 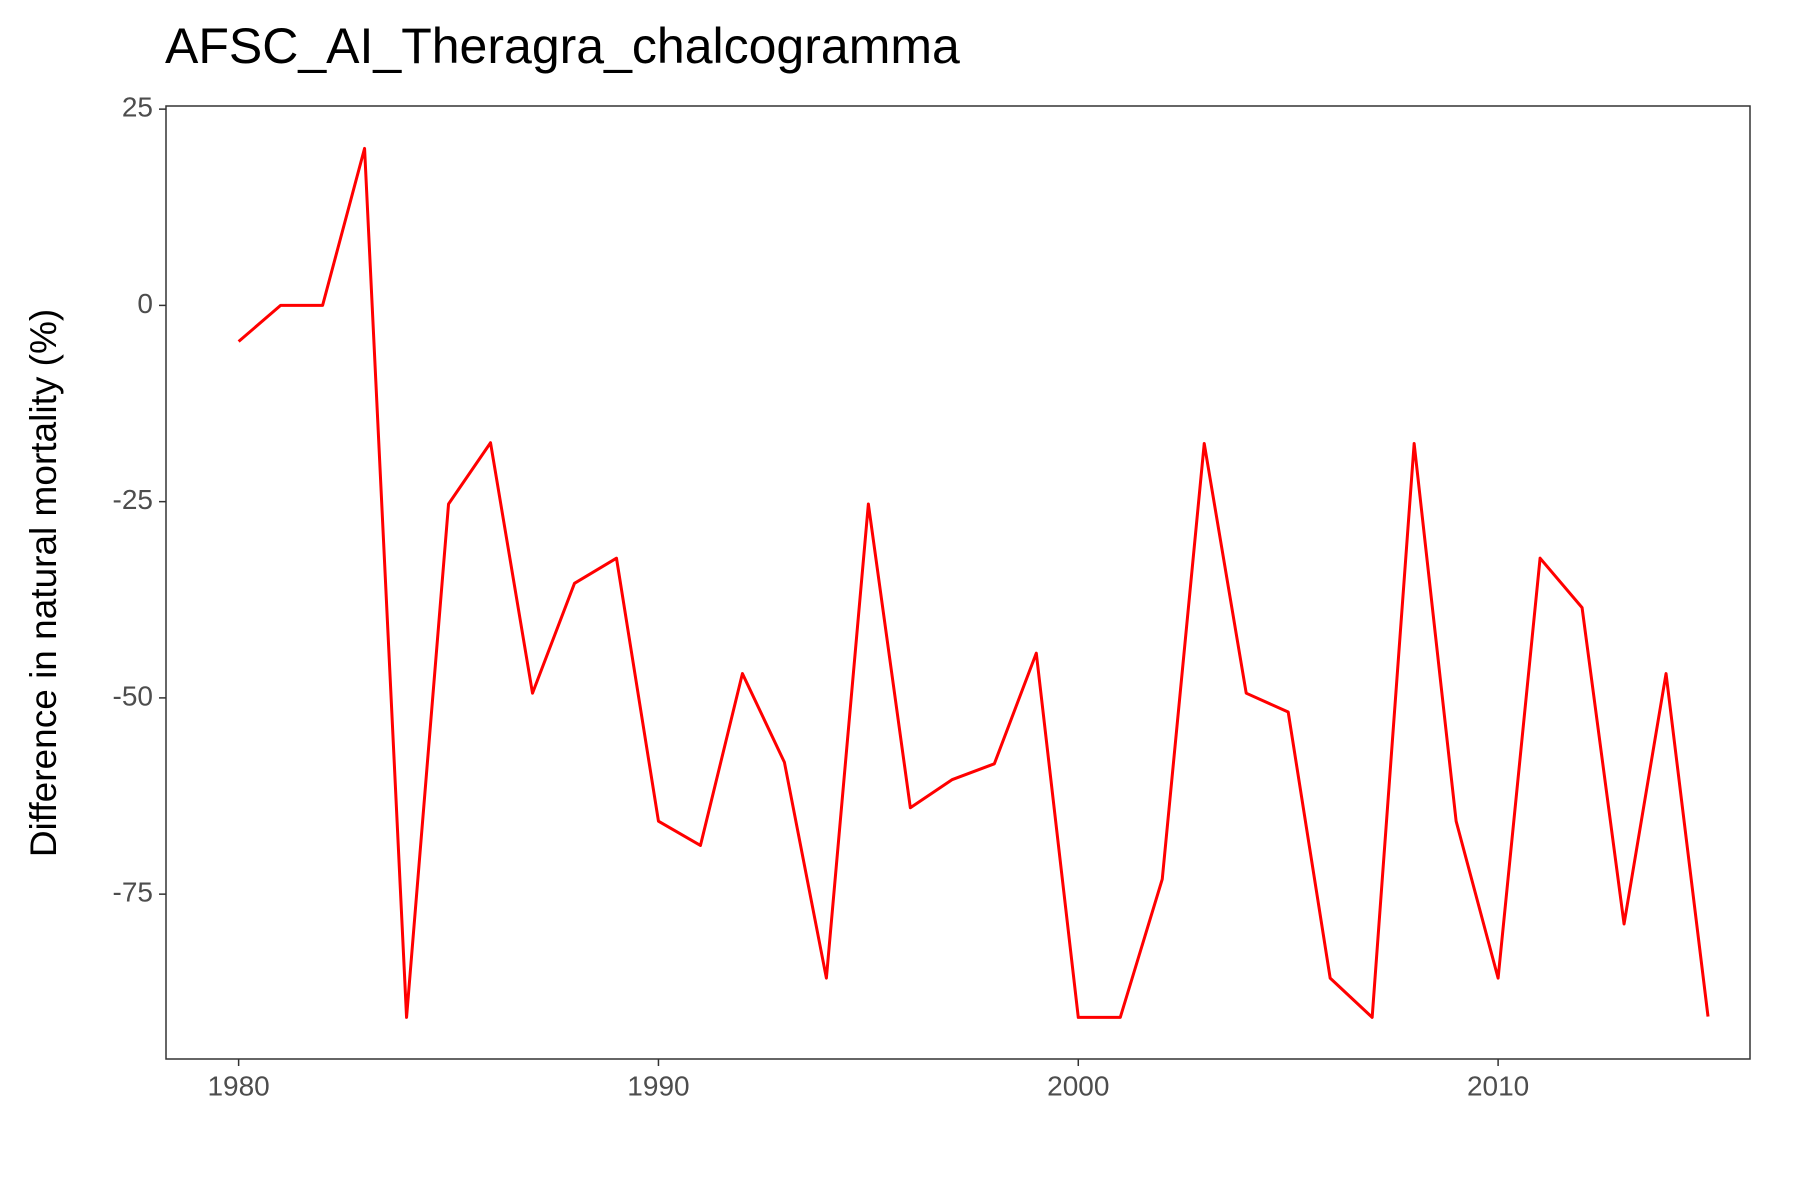 I want to click on y-tick-label: 25, so click(x=137, y=107).